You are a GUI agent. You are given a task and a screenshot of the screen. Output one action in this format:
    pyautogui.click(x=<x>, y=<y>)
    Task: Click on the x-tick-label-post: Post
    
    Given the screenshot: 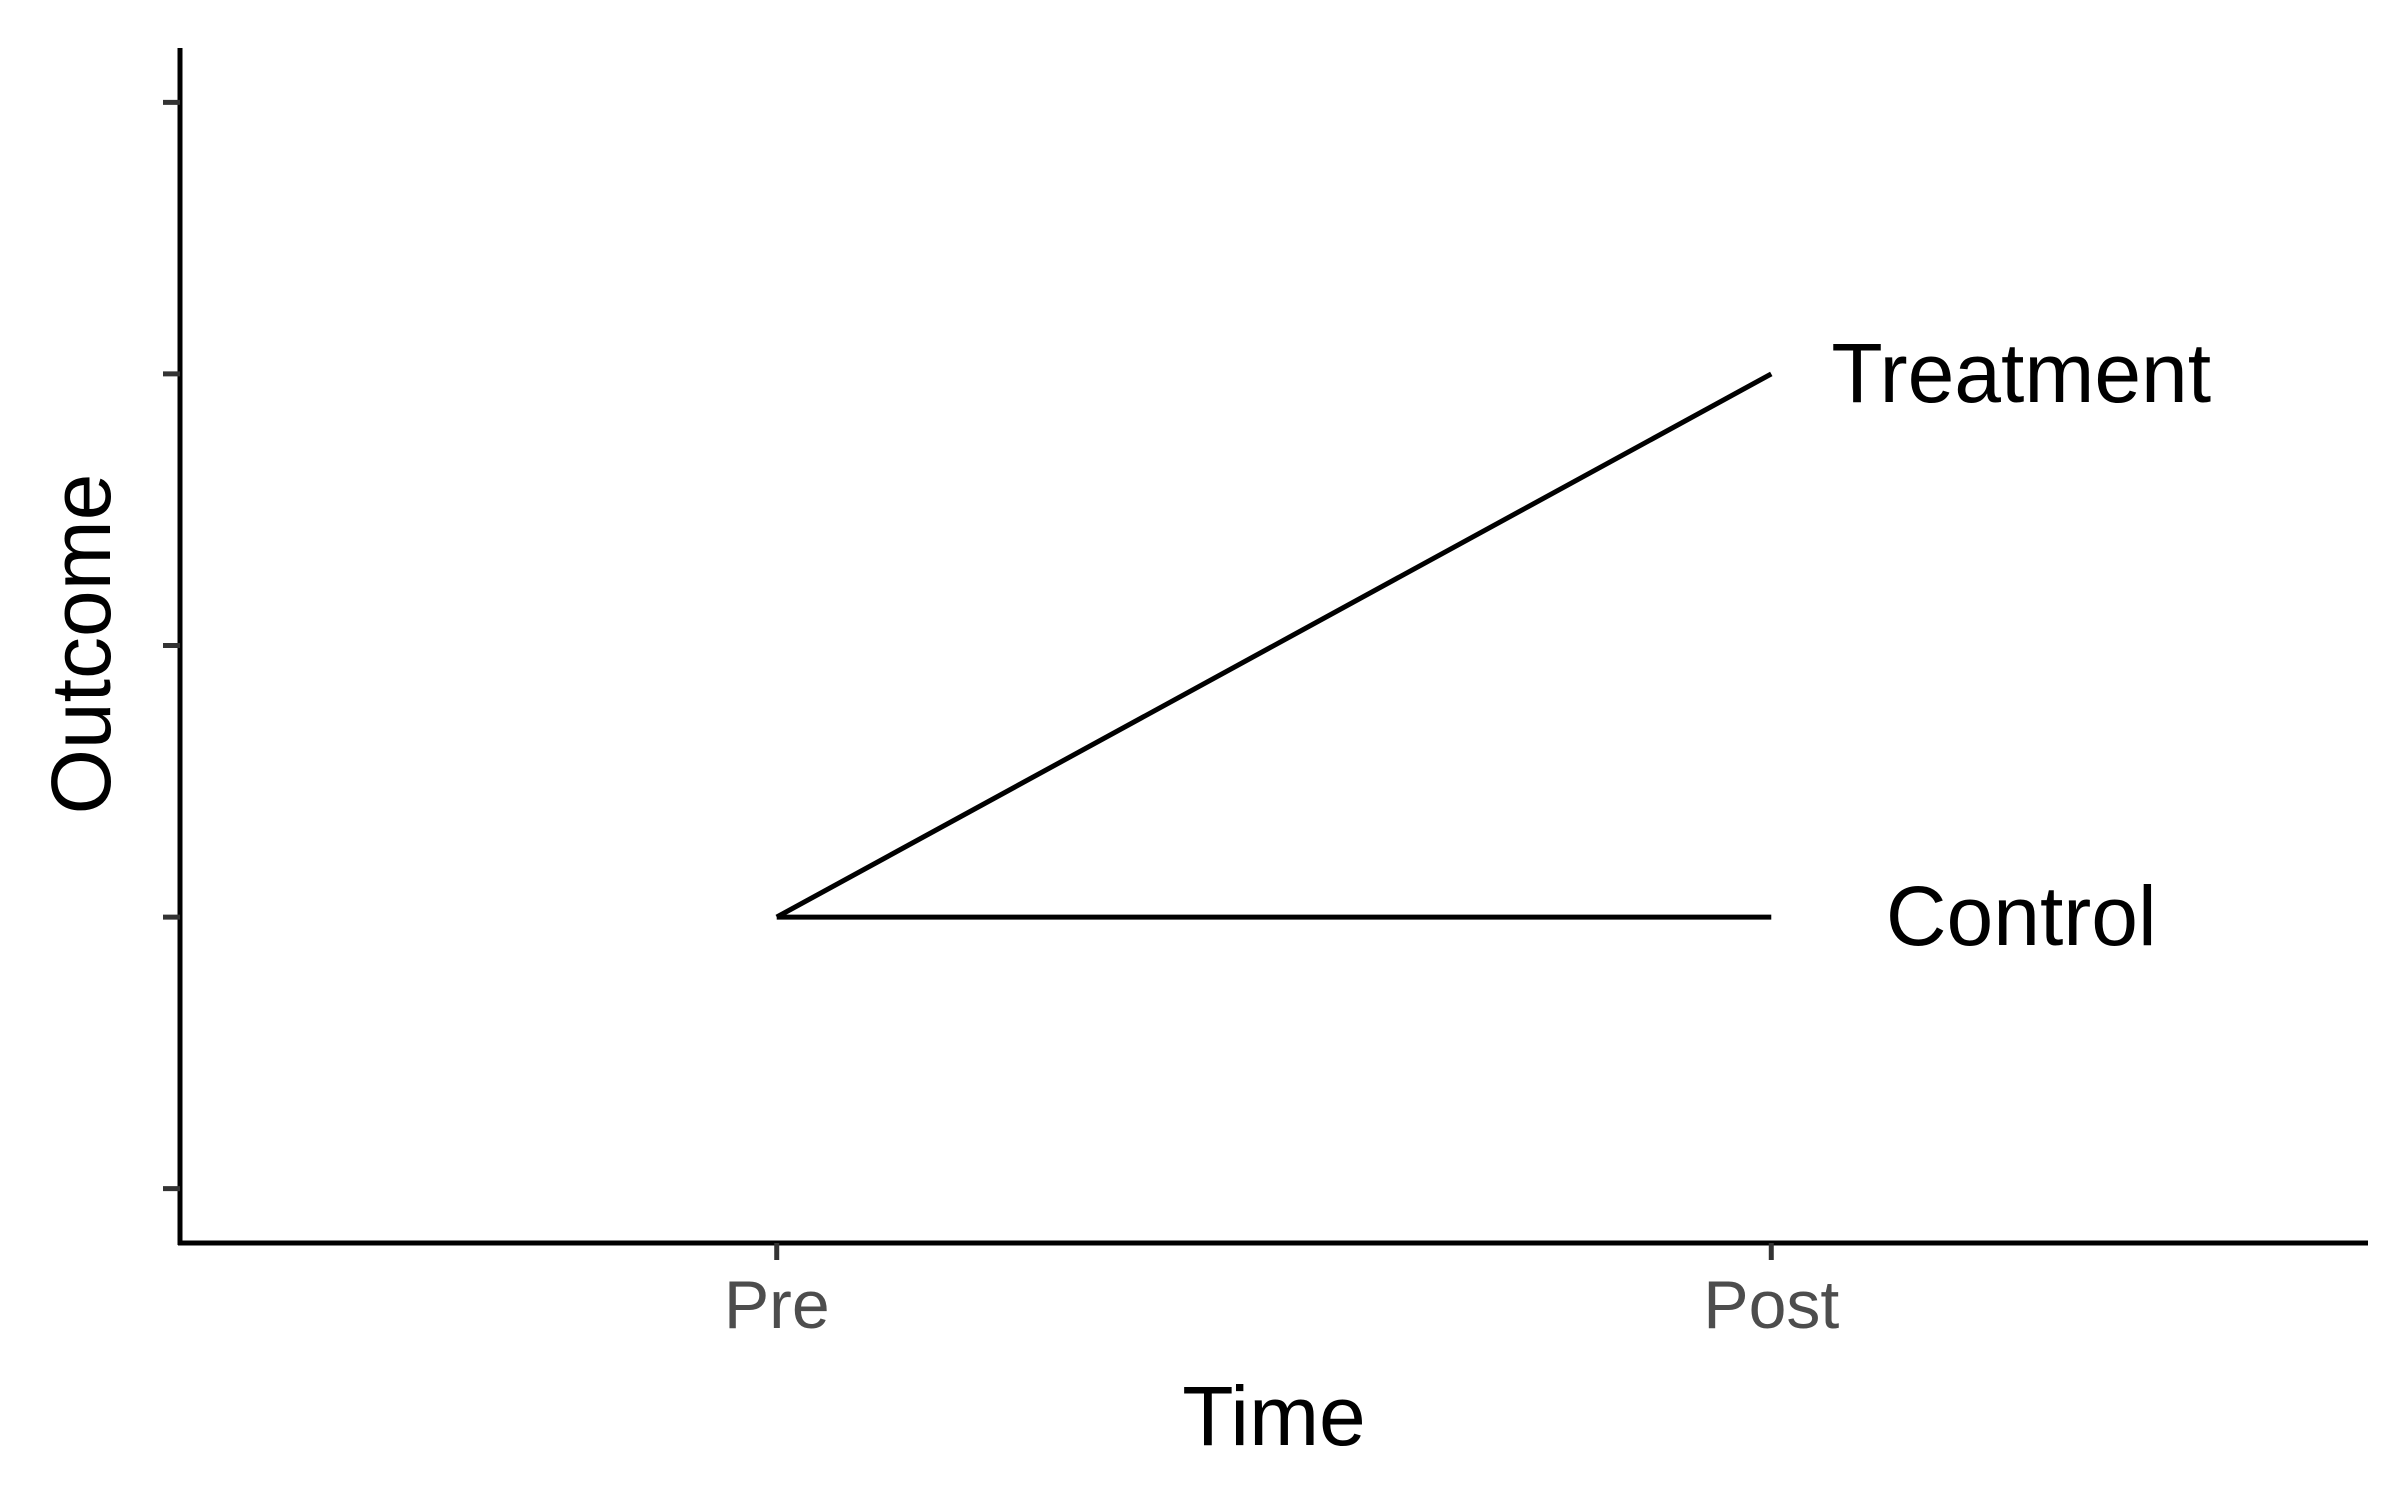 What is the action you would take?
    pyautogui.click(x=1771, y=1305)
    